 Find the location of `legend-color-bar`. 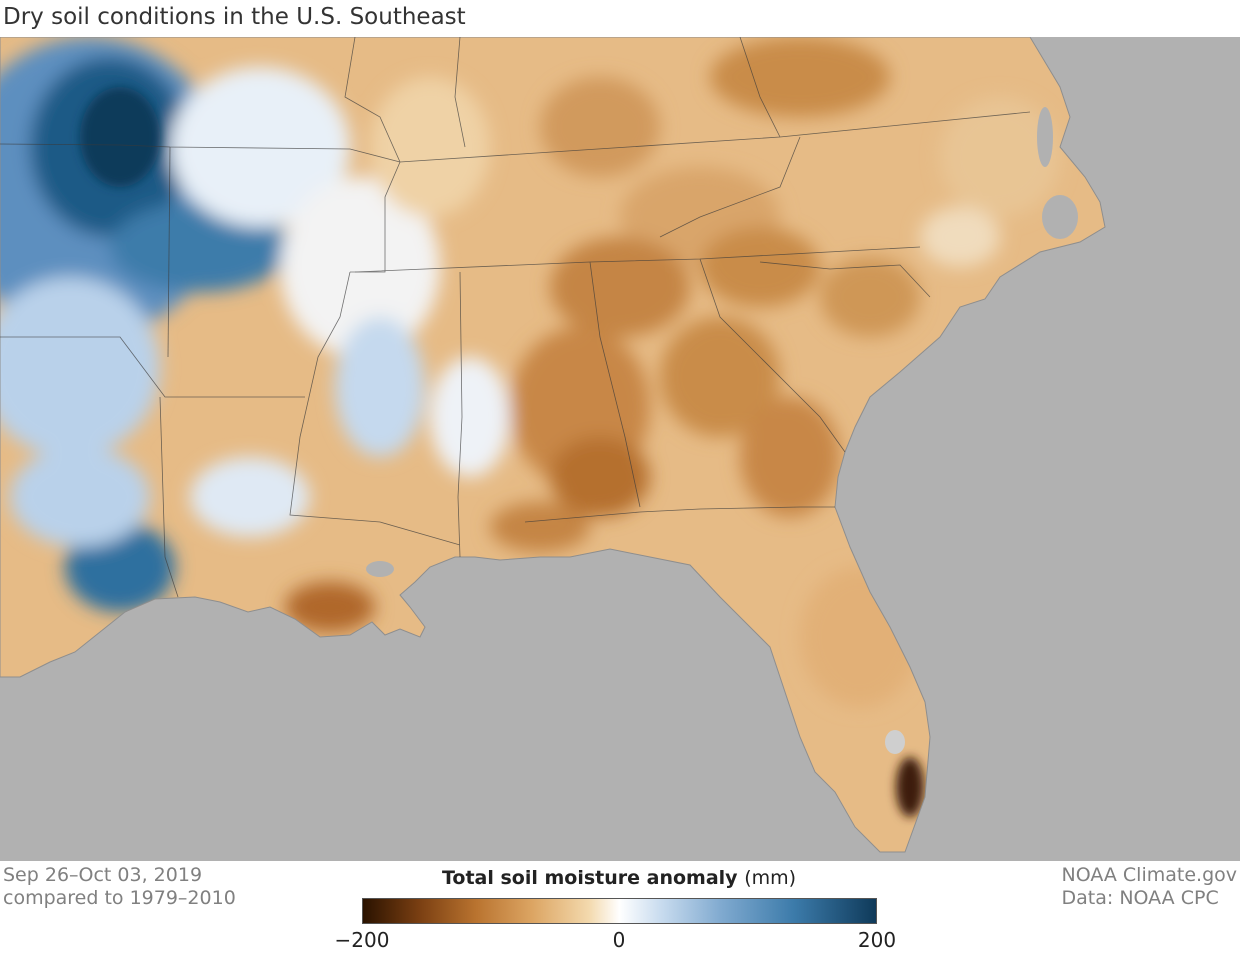

legend-color-bar is located at coordinates (619, 911).